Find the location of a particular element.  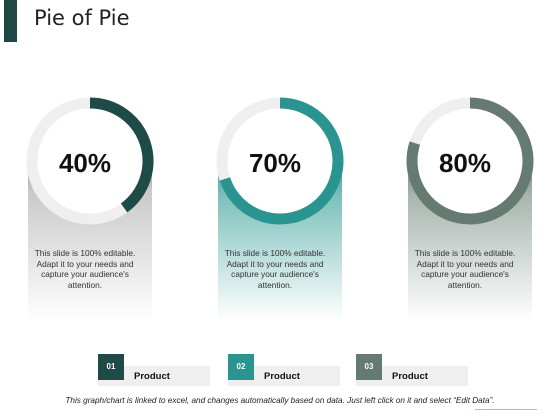

legend-item-3: 03 Product is located at coordinates (412, 370).